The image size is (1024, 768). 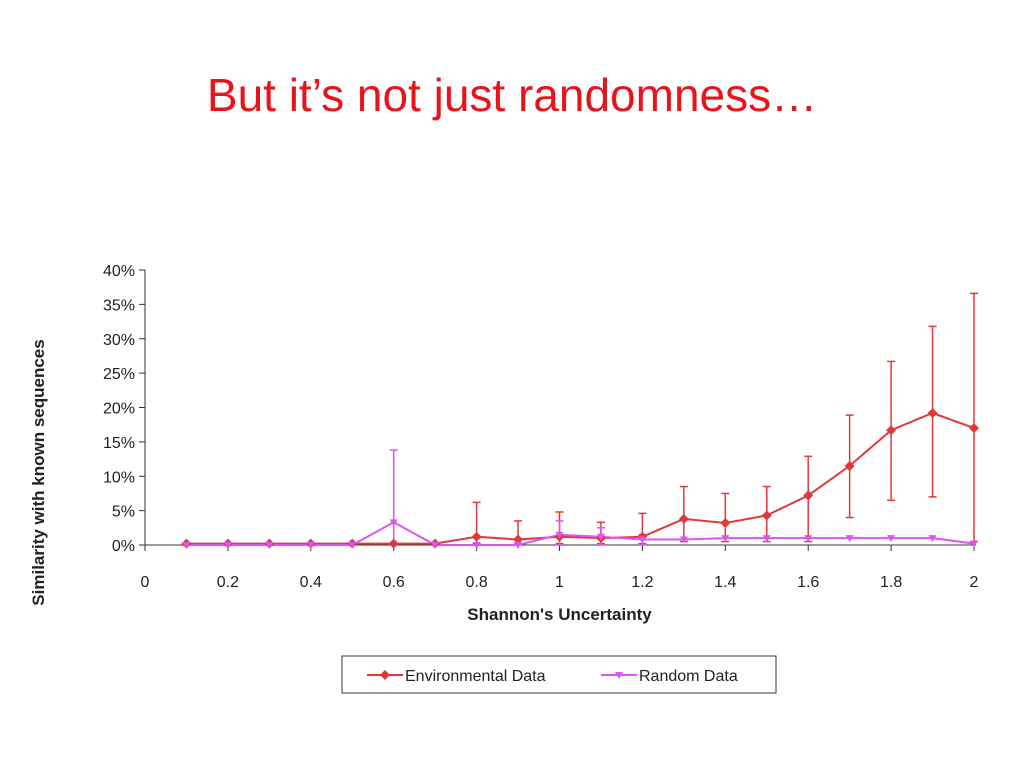 What do you see at coordinates (476, 582) in the screenshot?
I see `x-tick-label: 0.8` at bounding box center [476, 582].